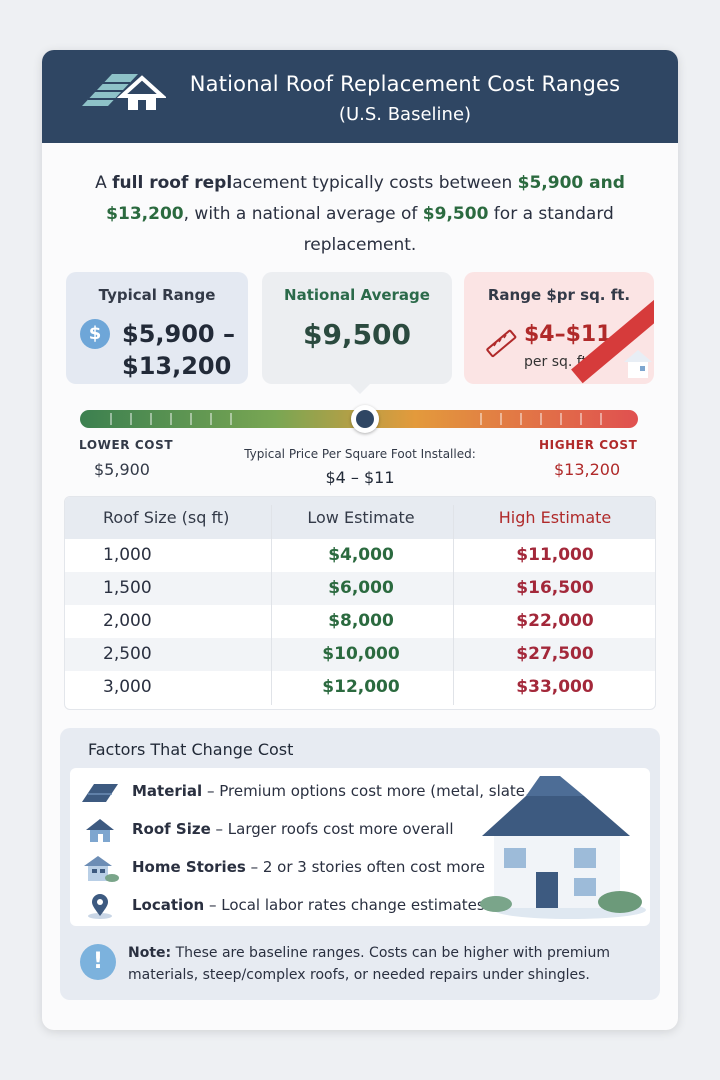  I want to click on lower-cost-label: LOWER COST, so click(126, 445).